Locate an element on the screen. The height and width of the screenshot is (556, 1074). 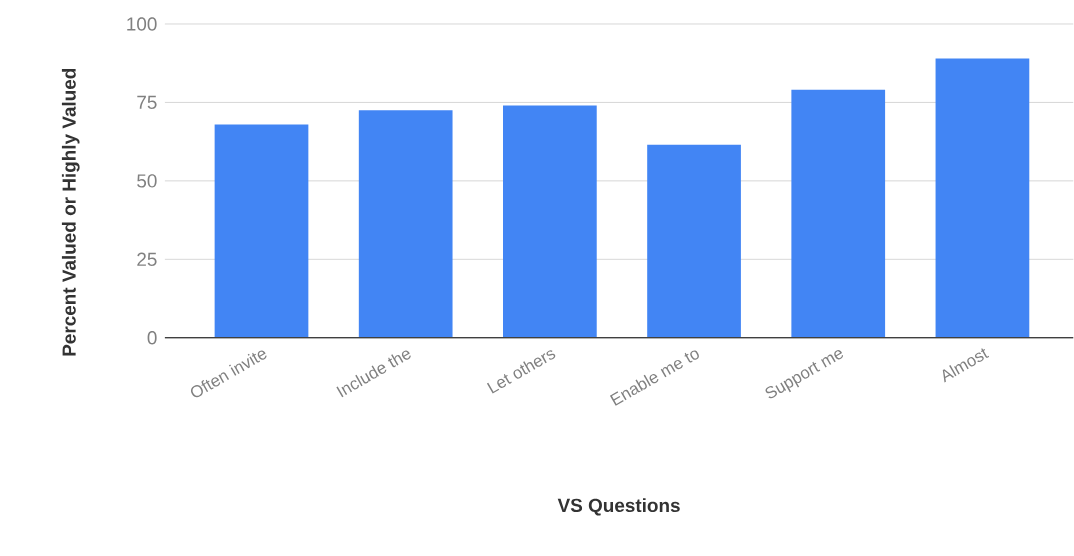
y-tick-label: 75 is located at coordinates (147, 103).